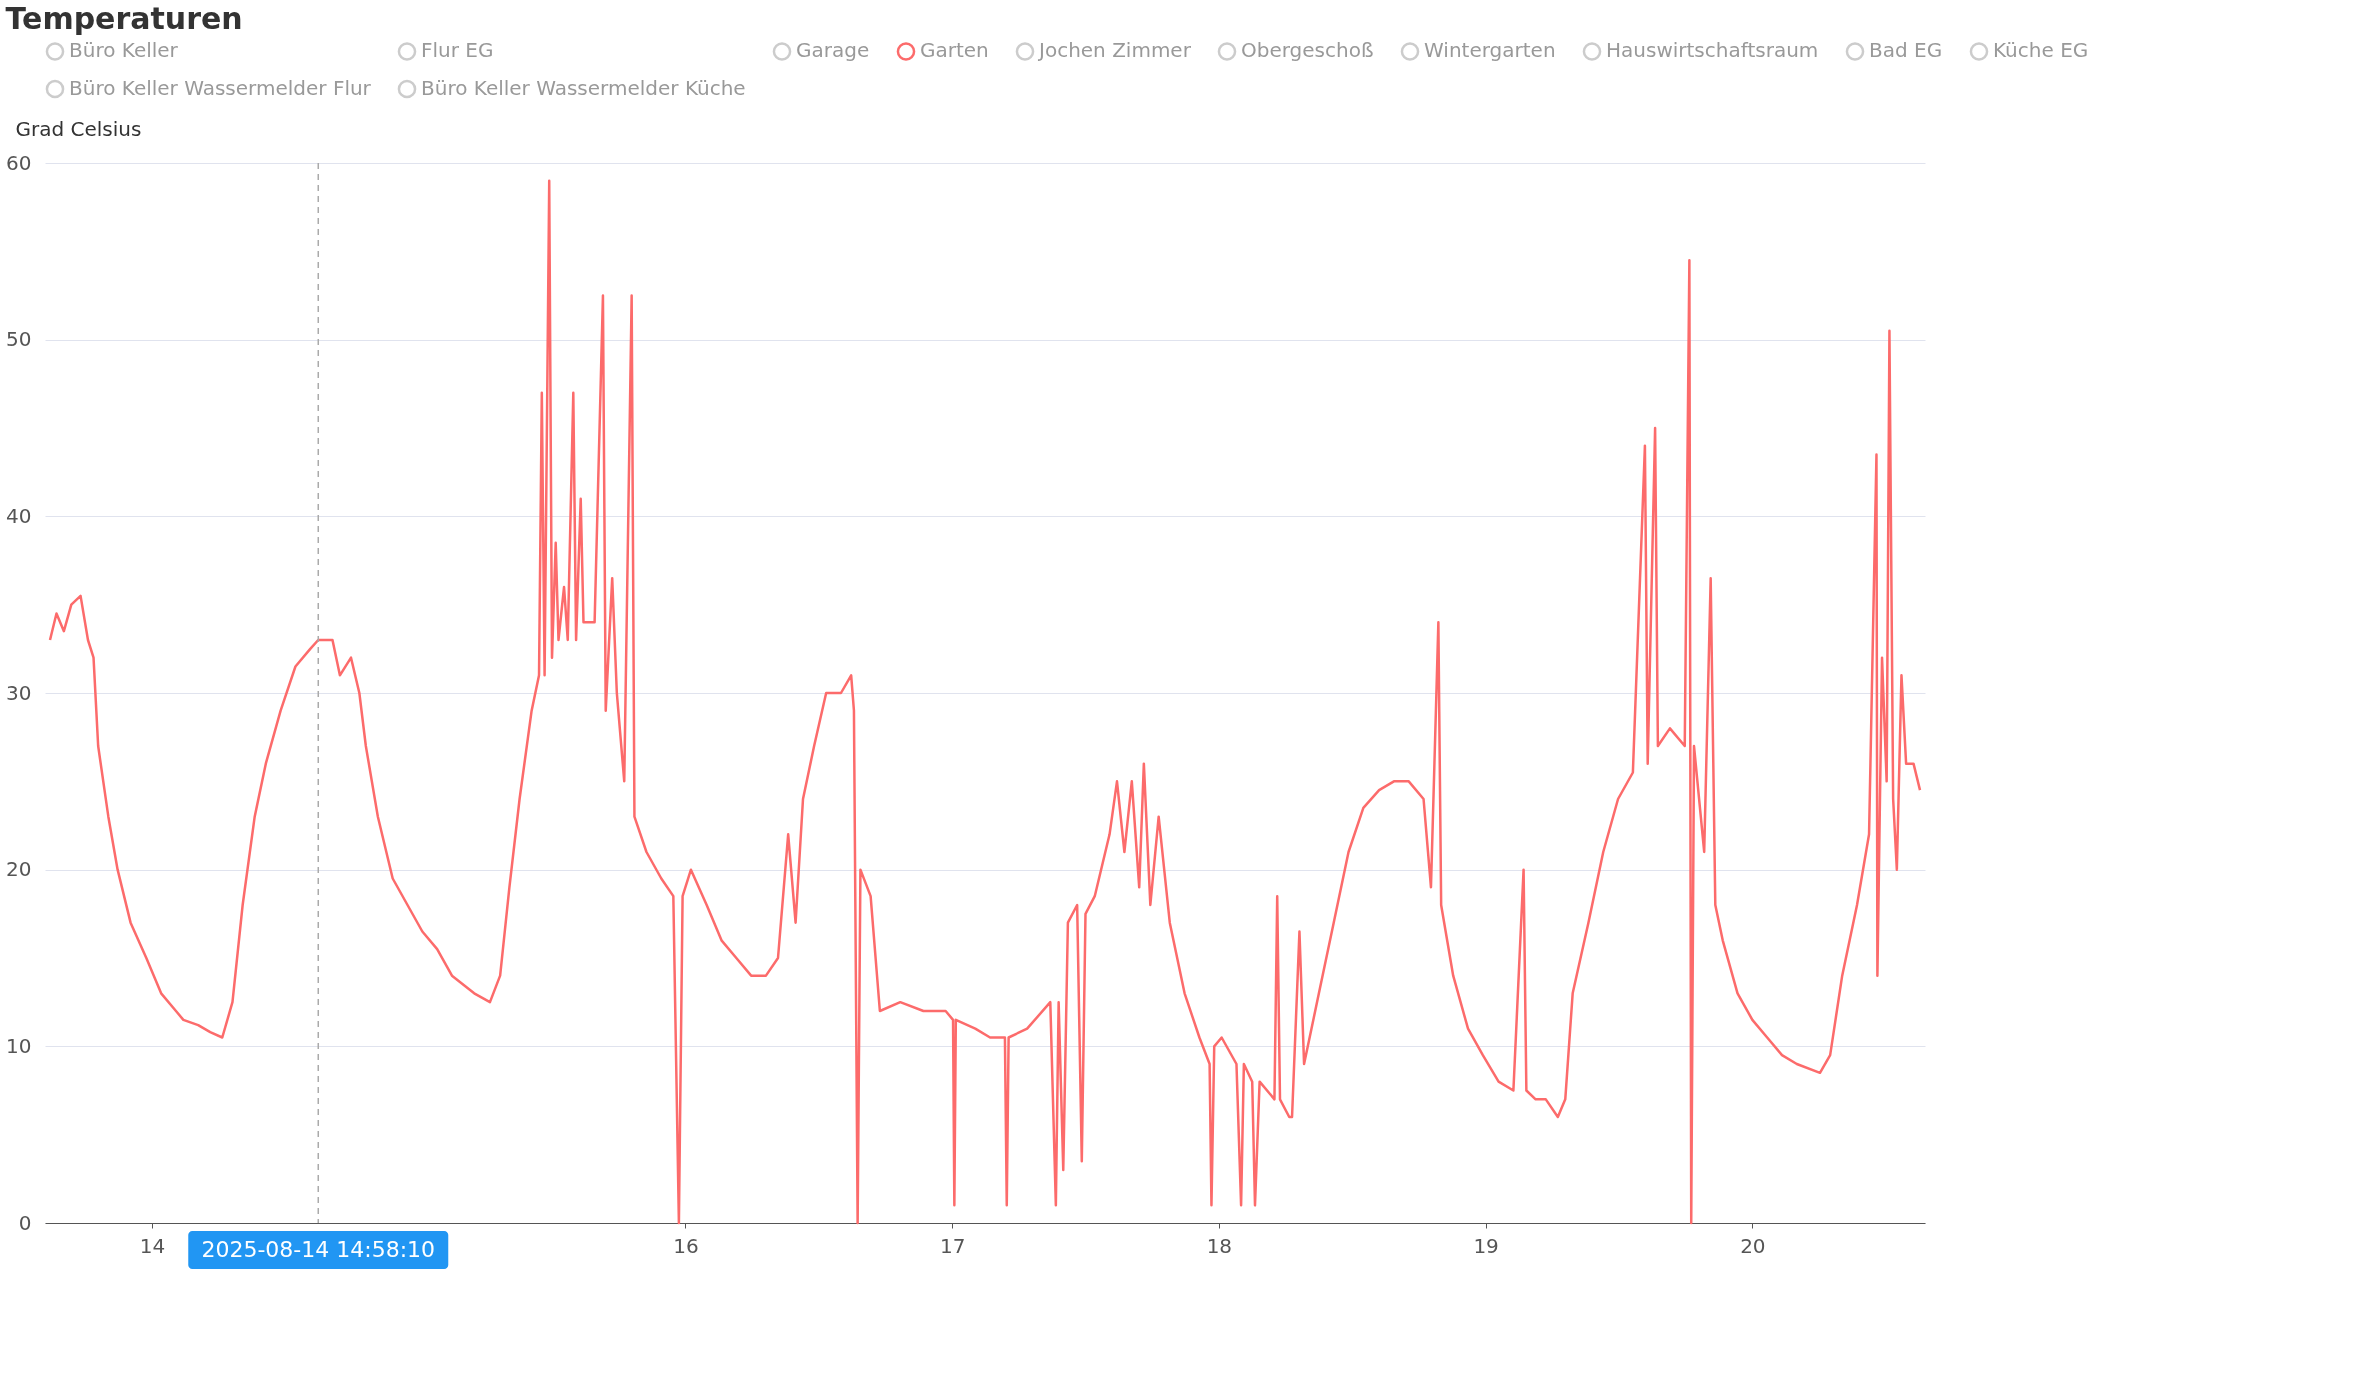 The height and width of the screenshot is (1382, 2368). What do you see at coordinates (1307, 50) in the screenshot?
I see `legend-label: Obergeschoß` at bounding box center [1307, 50].